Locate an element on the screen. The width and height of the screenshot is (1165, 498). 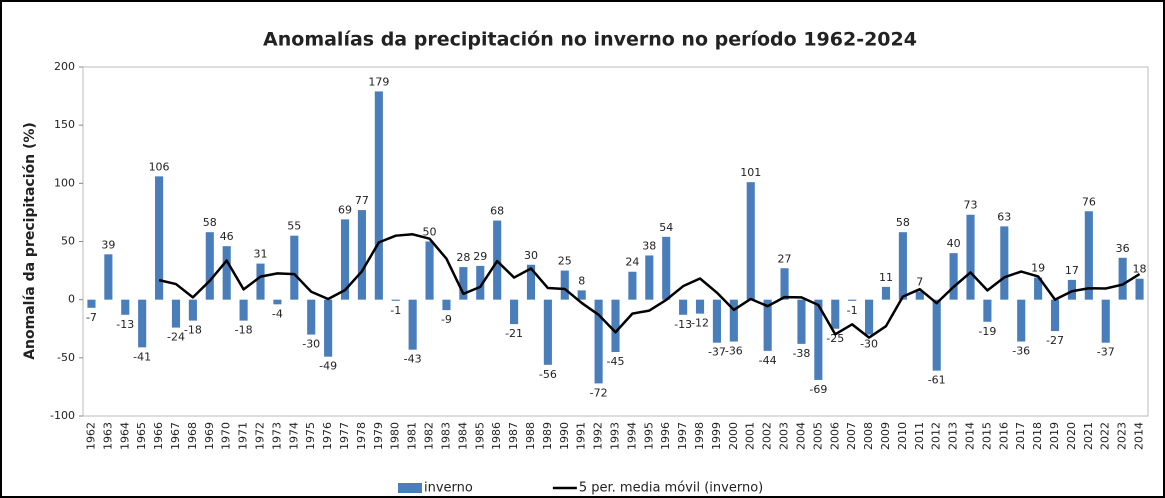
data-label: 8 is located at coordinates (581, 280).